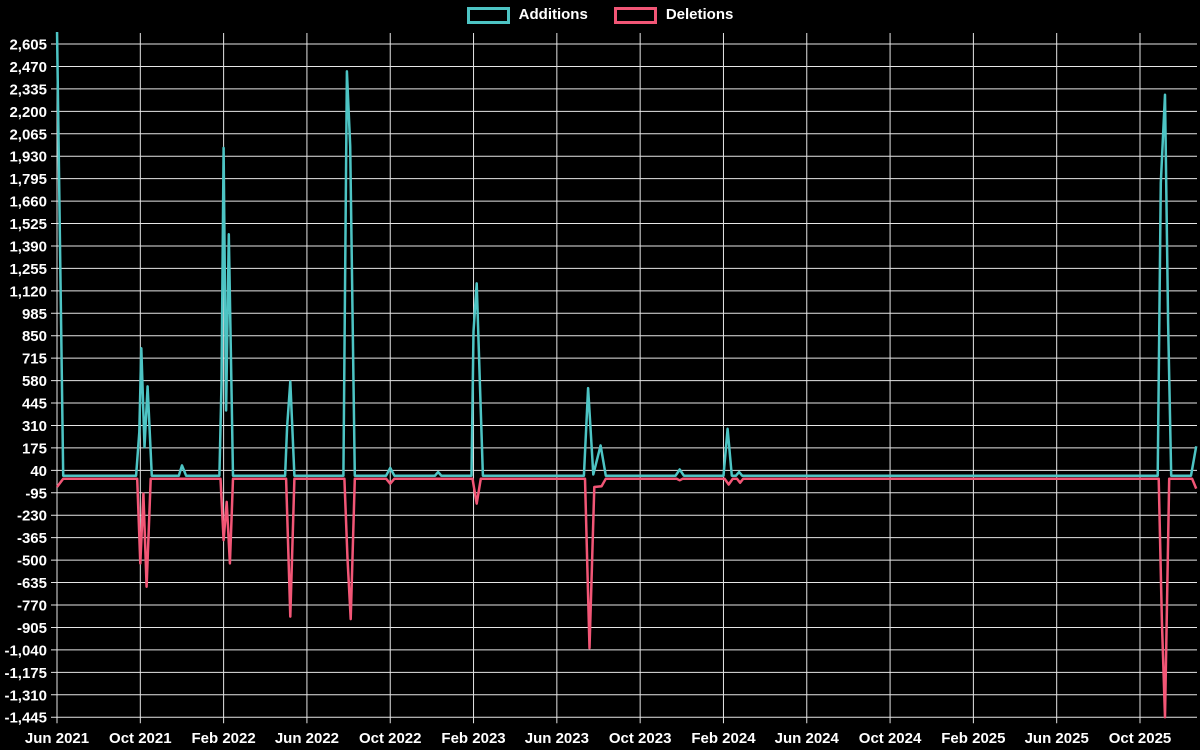 The image size is (1200, 750). What do you see at coordinates (224, 738) in the screenshot?
I see `x-tick-label: Feb 2022` at bounding box center [224, 738].